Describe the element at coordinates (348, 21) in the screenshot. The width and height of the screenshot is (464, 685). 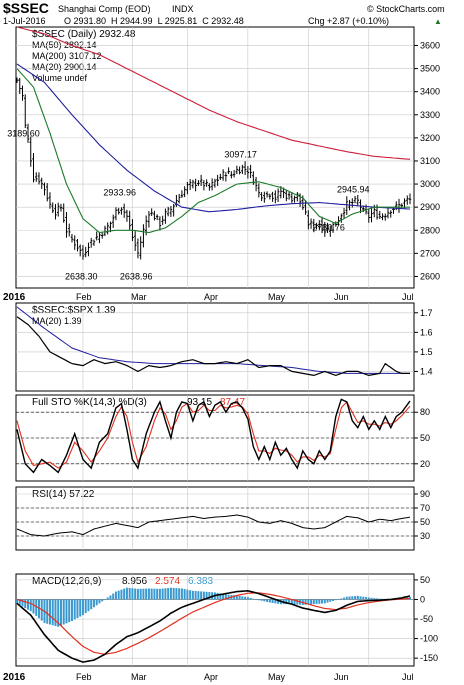
I see `change-label: Chg +2.87 (+0.10%)` at that location.